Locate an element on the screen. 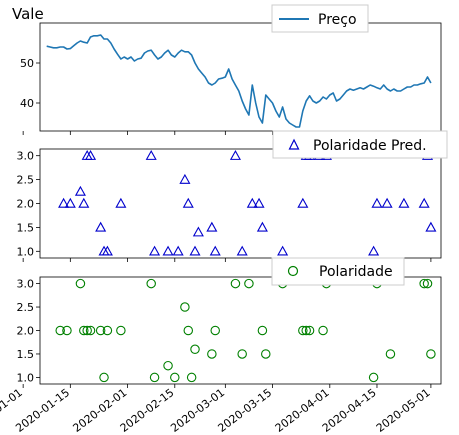 This screenshot has height=435, width=459. legend-triangle-swatch is located at coordinates (294, 144).